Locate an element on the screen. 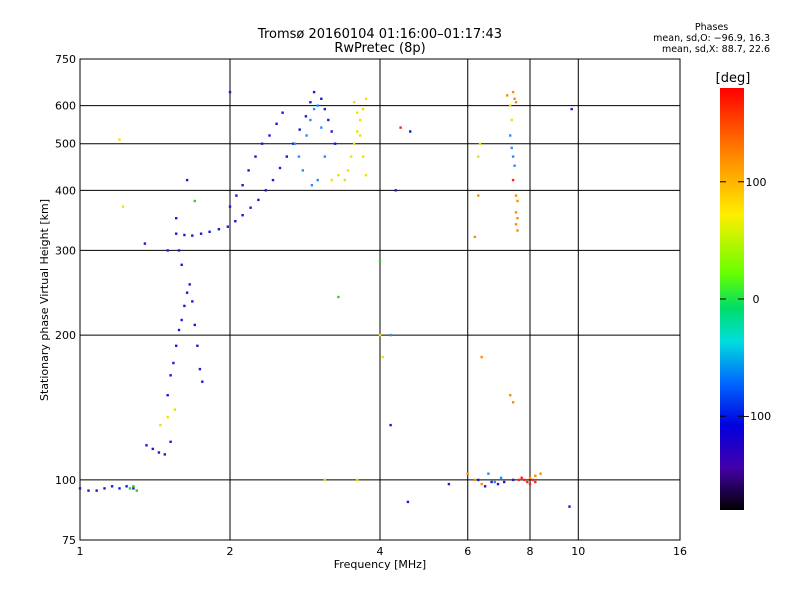 Image resolution: width=800 pixels, height=600 pixels. colorbar-tick-label: 0 is located at coordinates (756, 299).